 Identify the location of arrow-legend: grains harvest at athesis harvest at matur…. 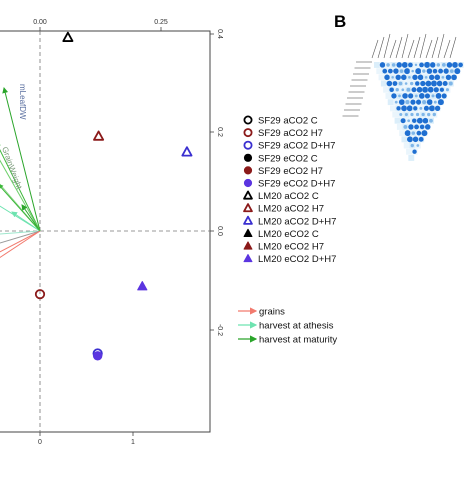
(287, 326).